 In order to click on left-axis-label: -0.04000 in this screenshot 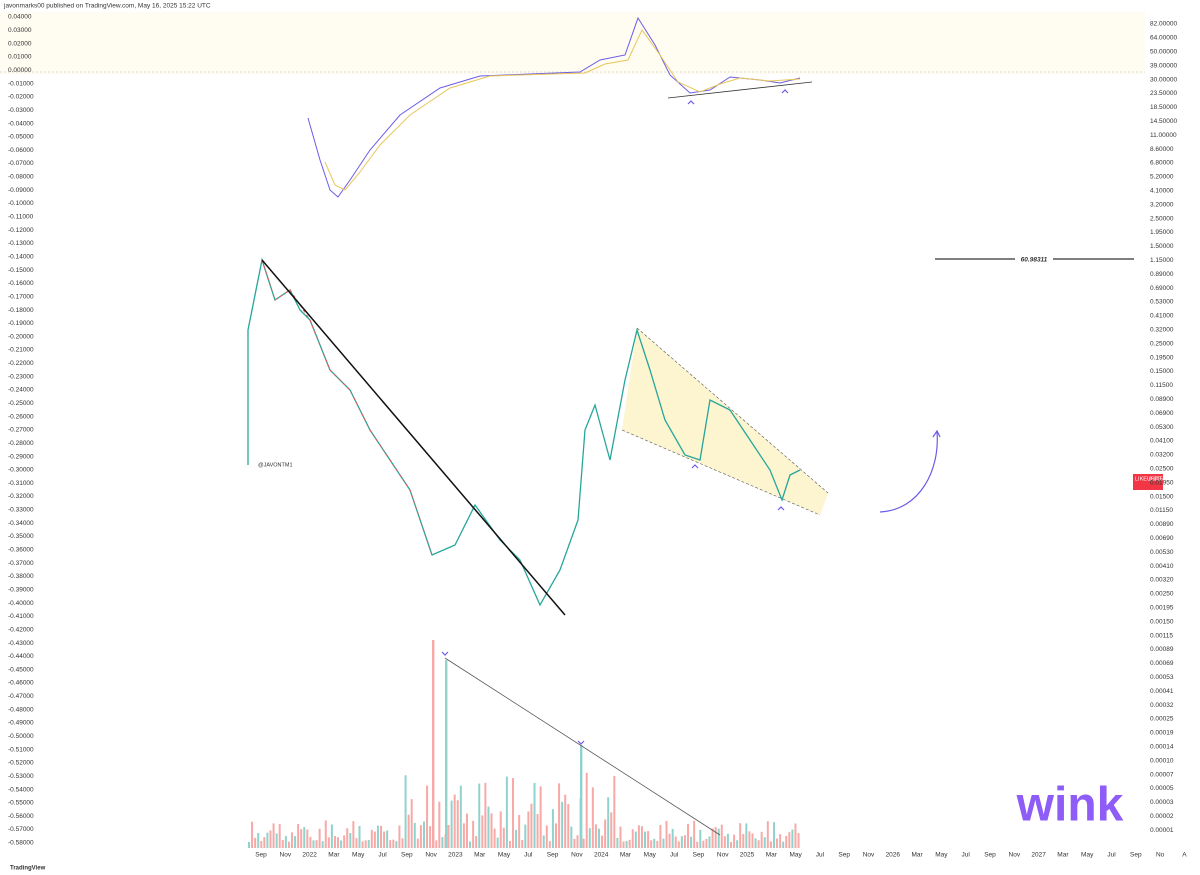, I will do `click(21, 123)`.